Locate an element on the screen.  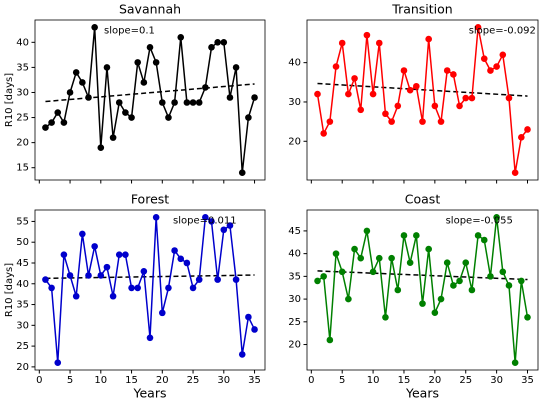
slope-annotation: slope=0.011 is located at coordinates (205, 220).